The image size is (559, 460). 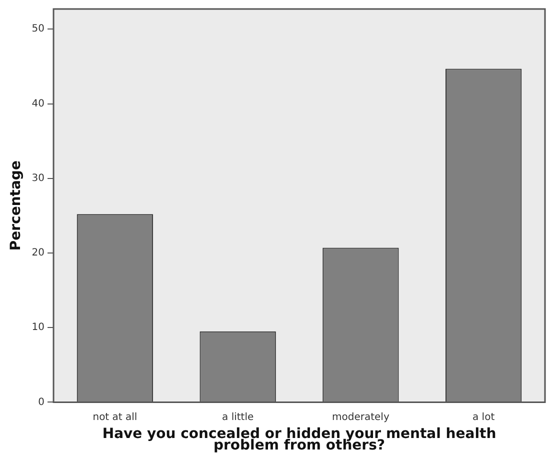 What do you see at coordinates (16, 205) in the screenshot?
I see `y-axis-title: Percentage` at bounding box center [16, 205].